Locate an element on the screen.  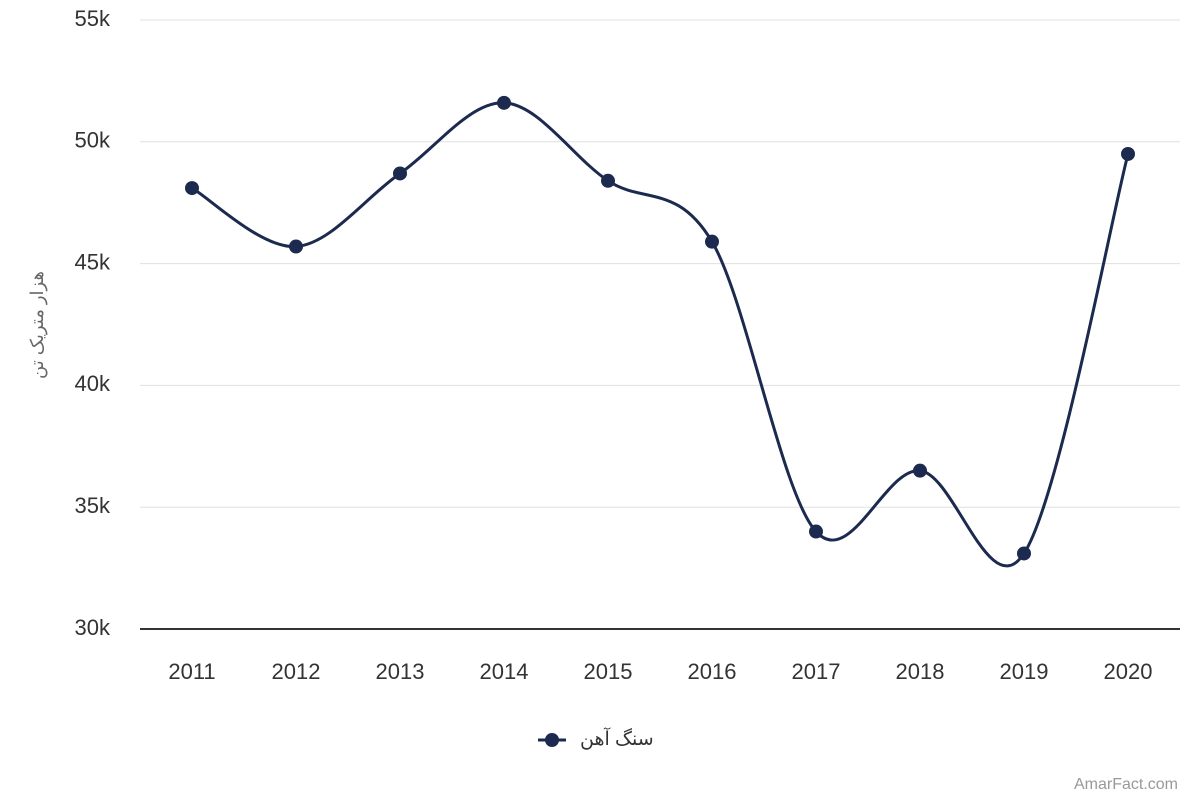
y-tick-label: 55k is located at coordinates (93, 18).